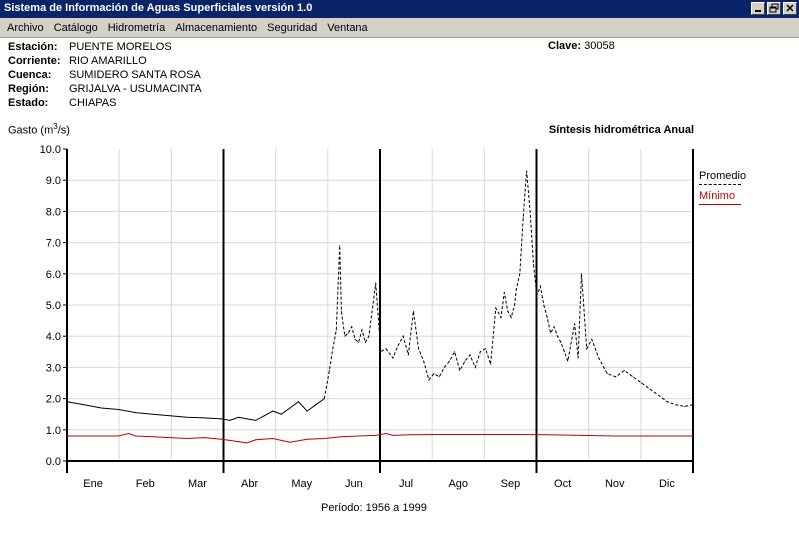  Describe the element at coordinates (292, 27) in the screenshot. I see `menu-seguridad: Seguridad` at that location.